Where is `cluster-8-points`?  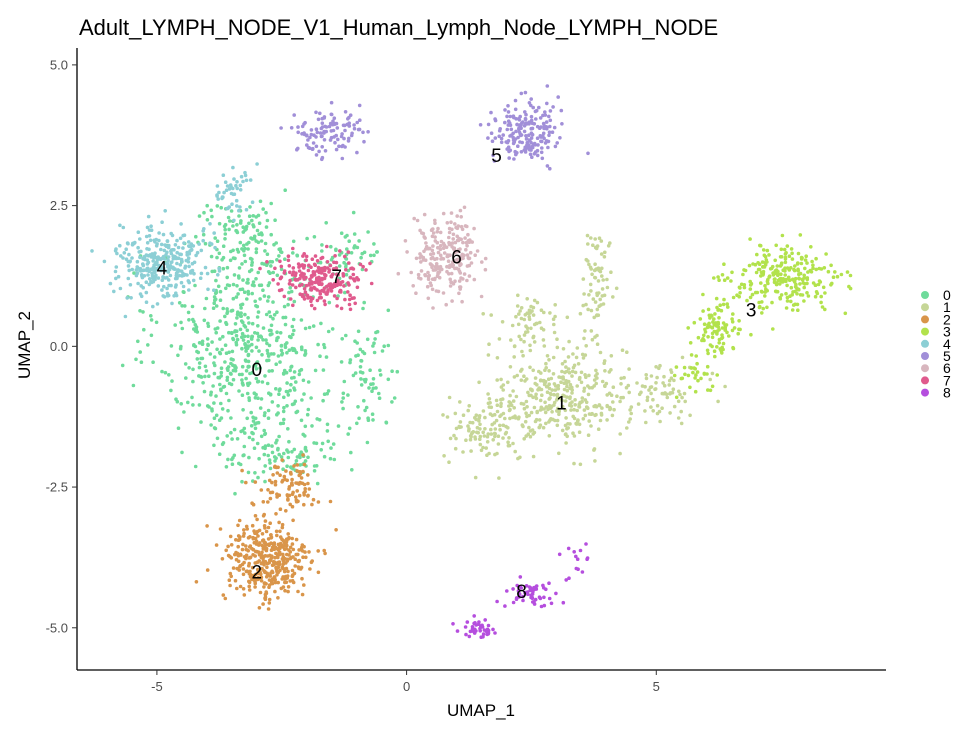 cluster-8-points is located at coordinates (520, 590).